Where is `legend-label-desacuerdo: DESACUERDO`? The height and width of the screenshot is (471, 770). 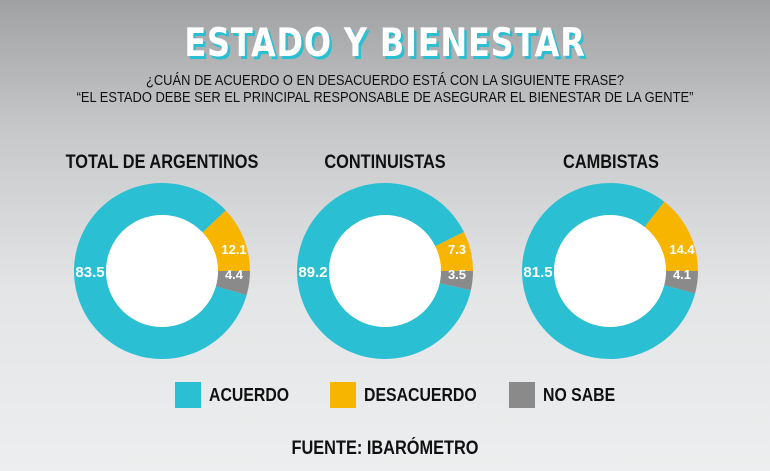 legend-label-desacuerdo: DESACUERDO is located at coordinates (420, 395).